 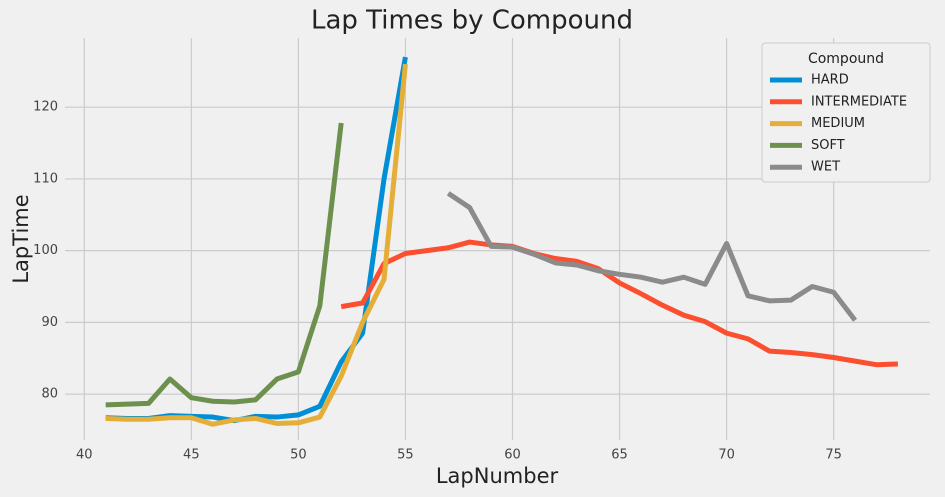 I want to click on legend-label: WET, so click(x=825, y=167).